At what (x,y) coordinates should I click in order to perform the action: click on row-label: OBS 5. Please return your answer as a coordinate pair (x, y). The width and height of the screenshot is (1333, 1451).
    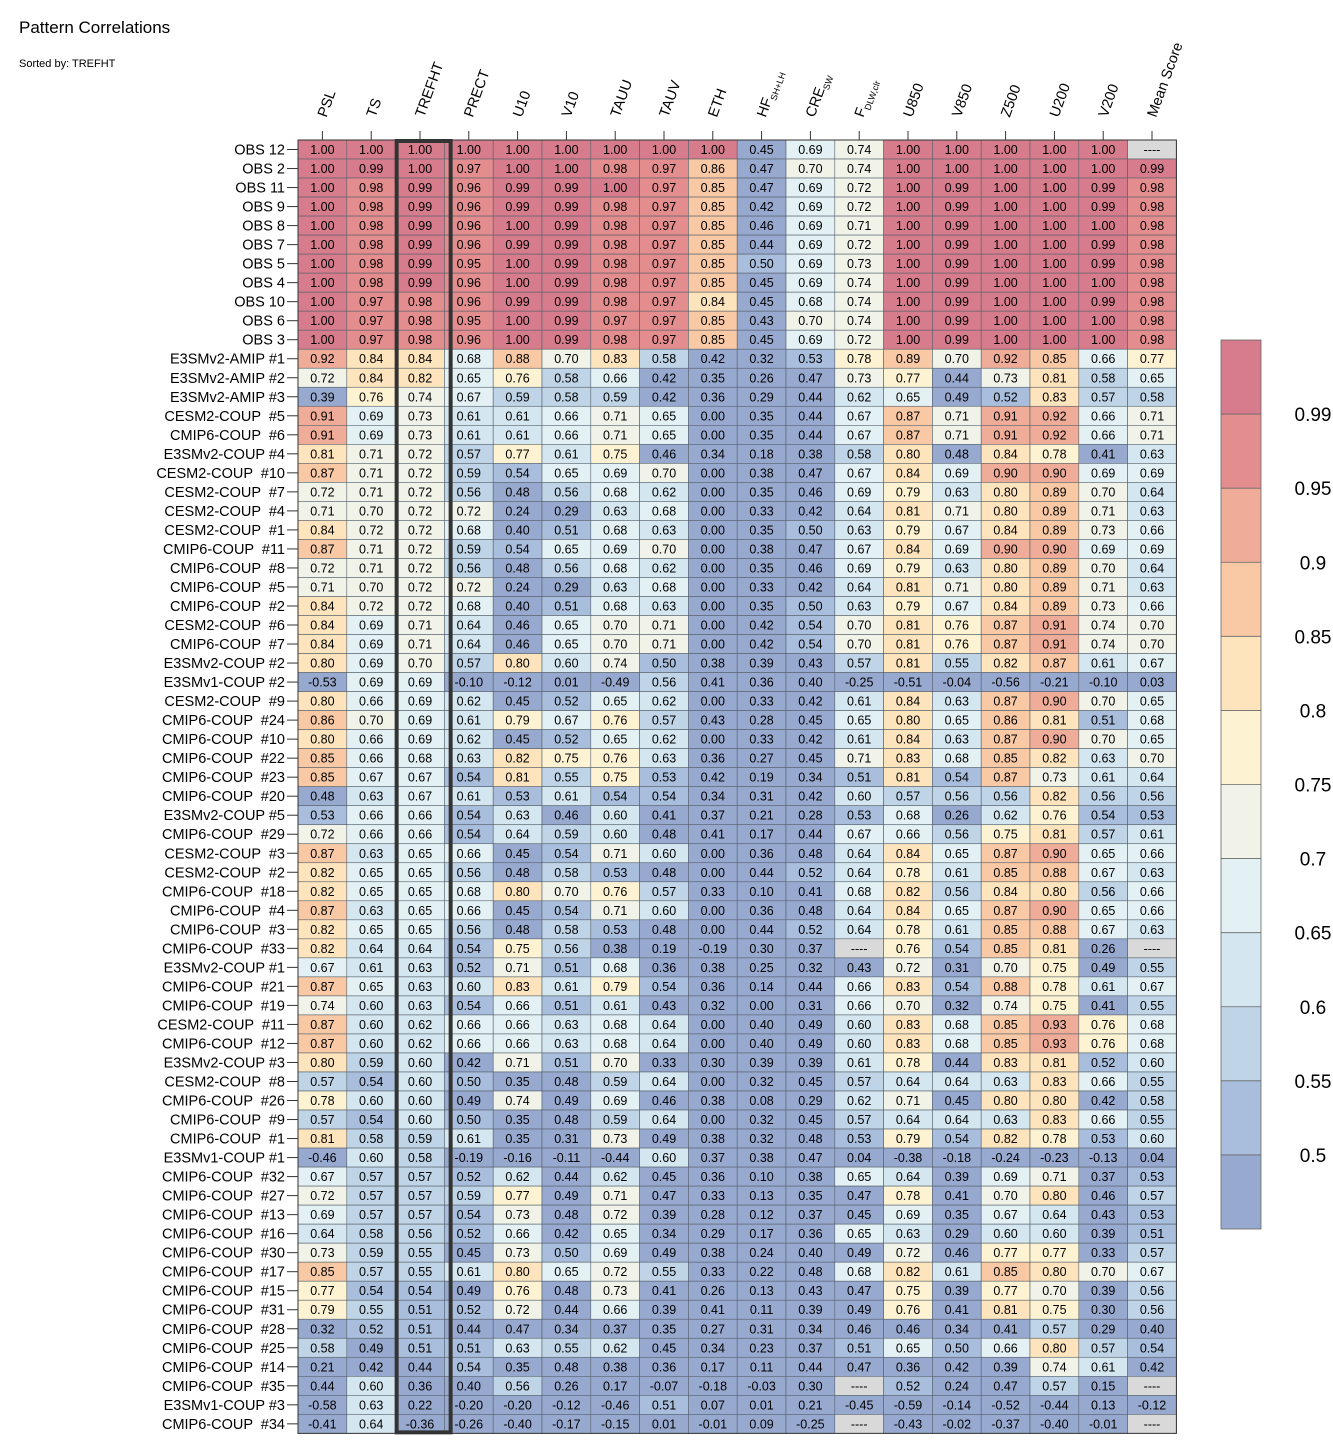
    Looking at the image, I should click on (263, 265).